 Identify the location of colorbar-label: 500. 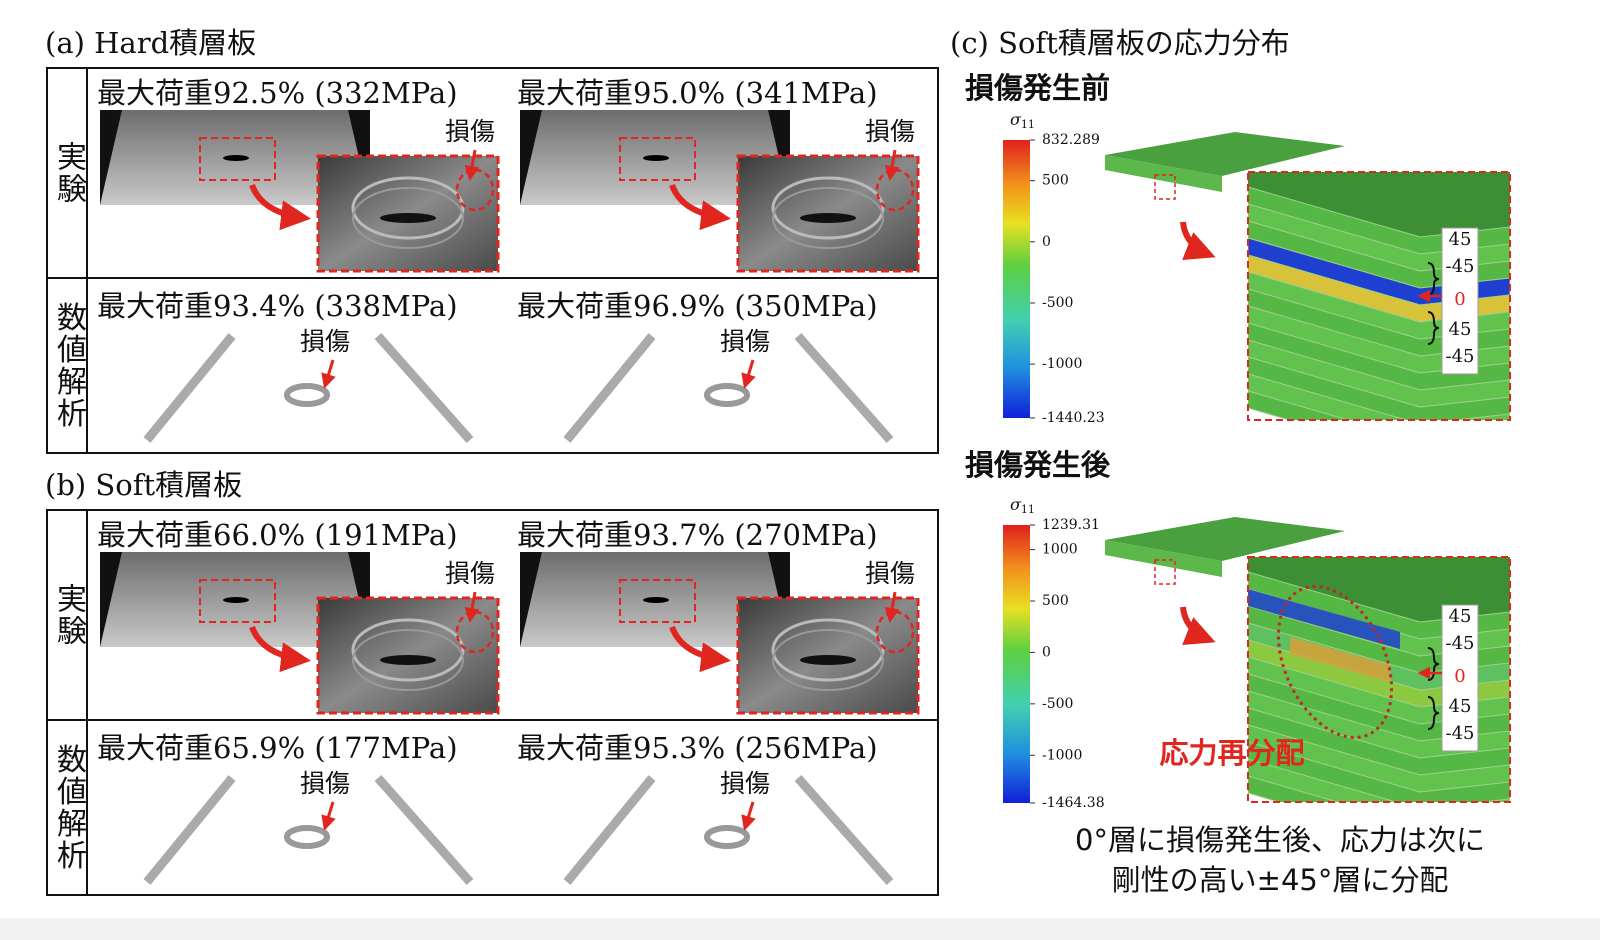
(1055, 181).